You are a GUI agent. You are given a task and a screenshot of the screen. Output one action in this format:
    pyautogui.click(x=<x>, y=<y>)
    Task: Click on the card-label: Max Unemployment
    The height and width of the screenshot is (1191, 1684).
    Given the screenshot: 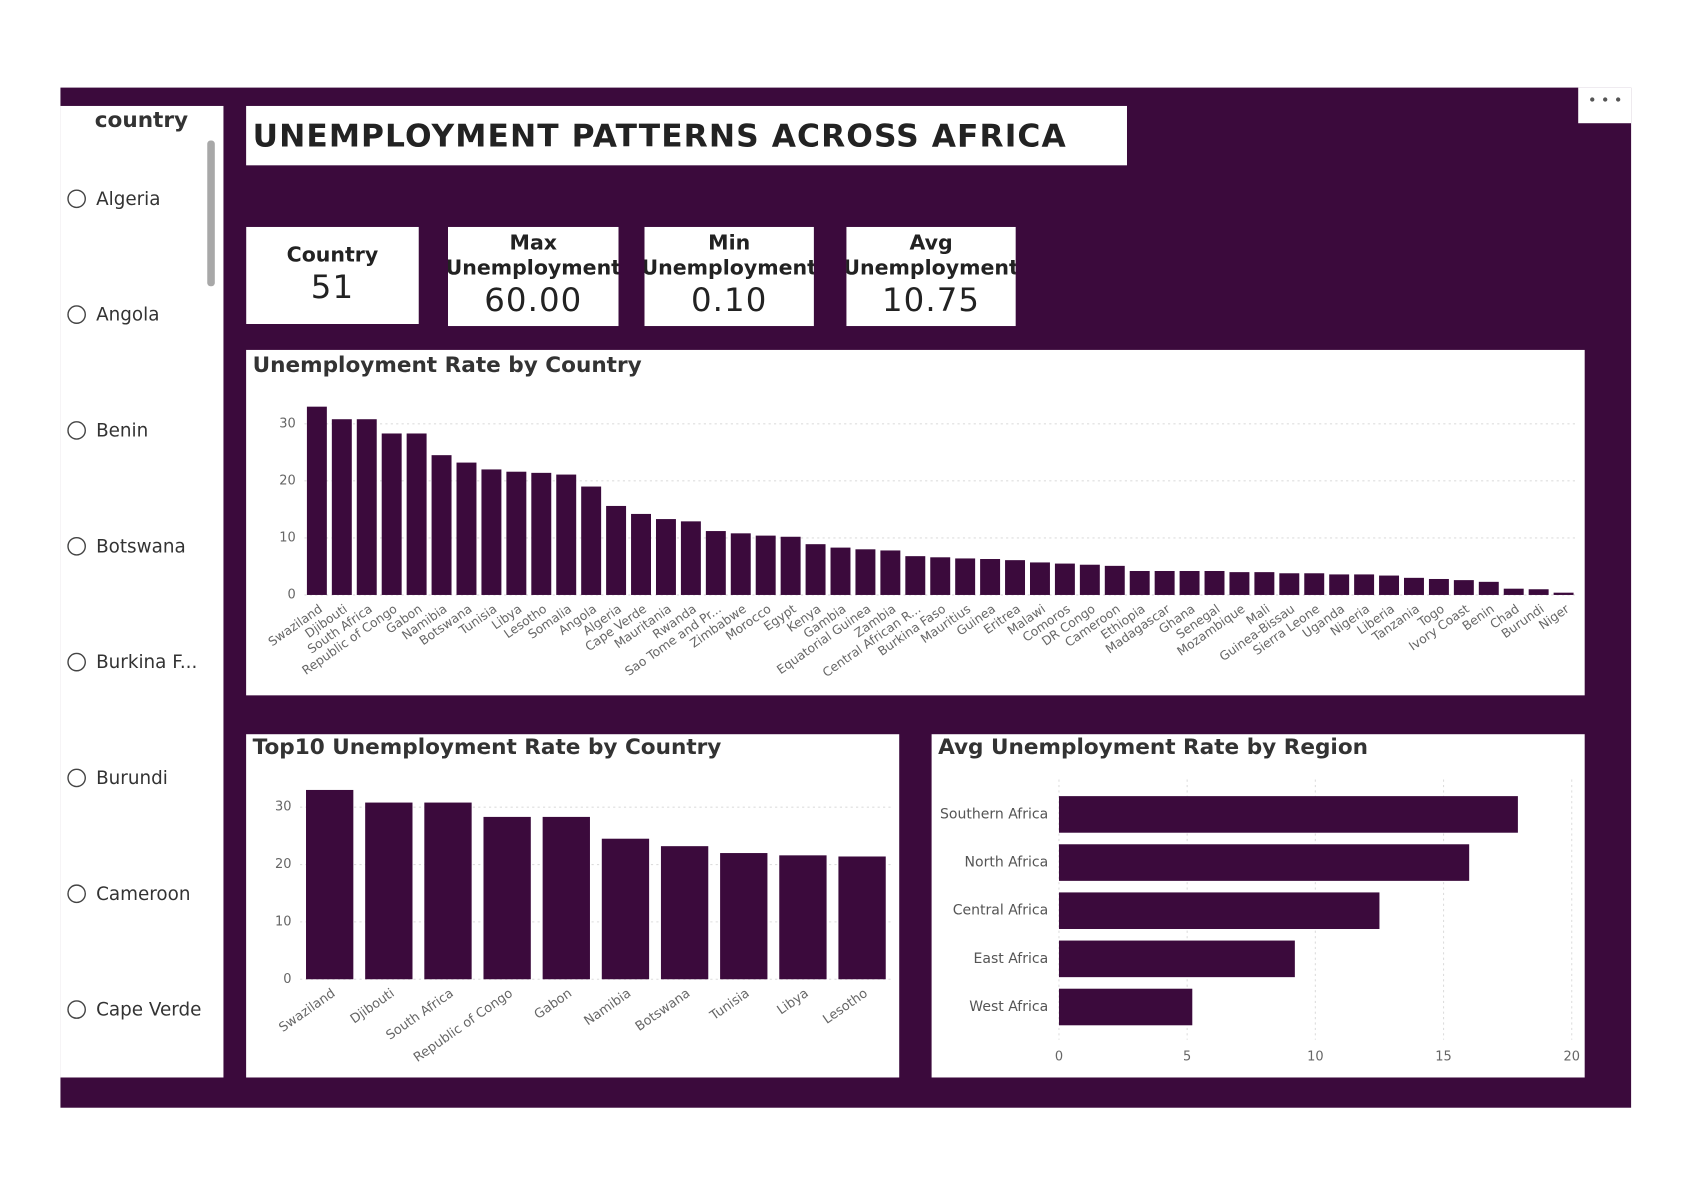 What is the action you would take?
    pyautogui.click(x=533, y=255)
    